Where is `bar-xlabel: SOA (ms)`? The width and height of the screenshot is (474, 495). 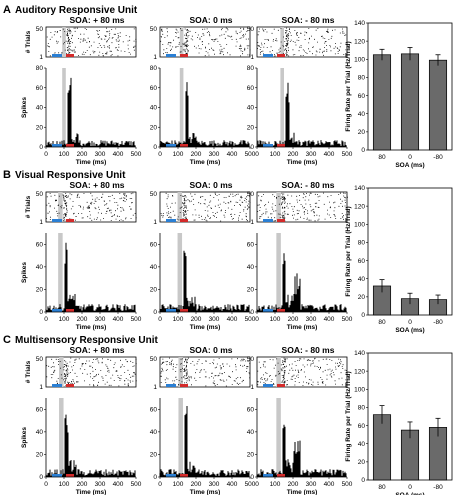 bar-xlabel: SOA (ms) is located at coordinates (409, 330).